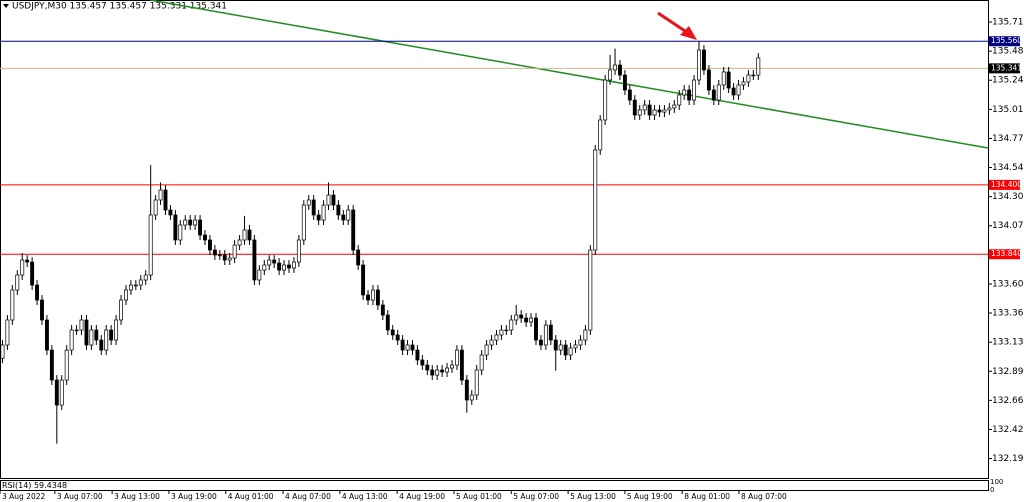 This screenshot has height=502, width=1024. What do you see at coordinates (194, 496) in the screenshot?
I see `x-tick-label: 3 Aug 19:00` at bounding box center [194, 496].